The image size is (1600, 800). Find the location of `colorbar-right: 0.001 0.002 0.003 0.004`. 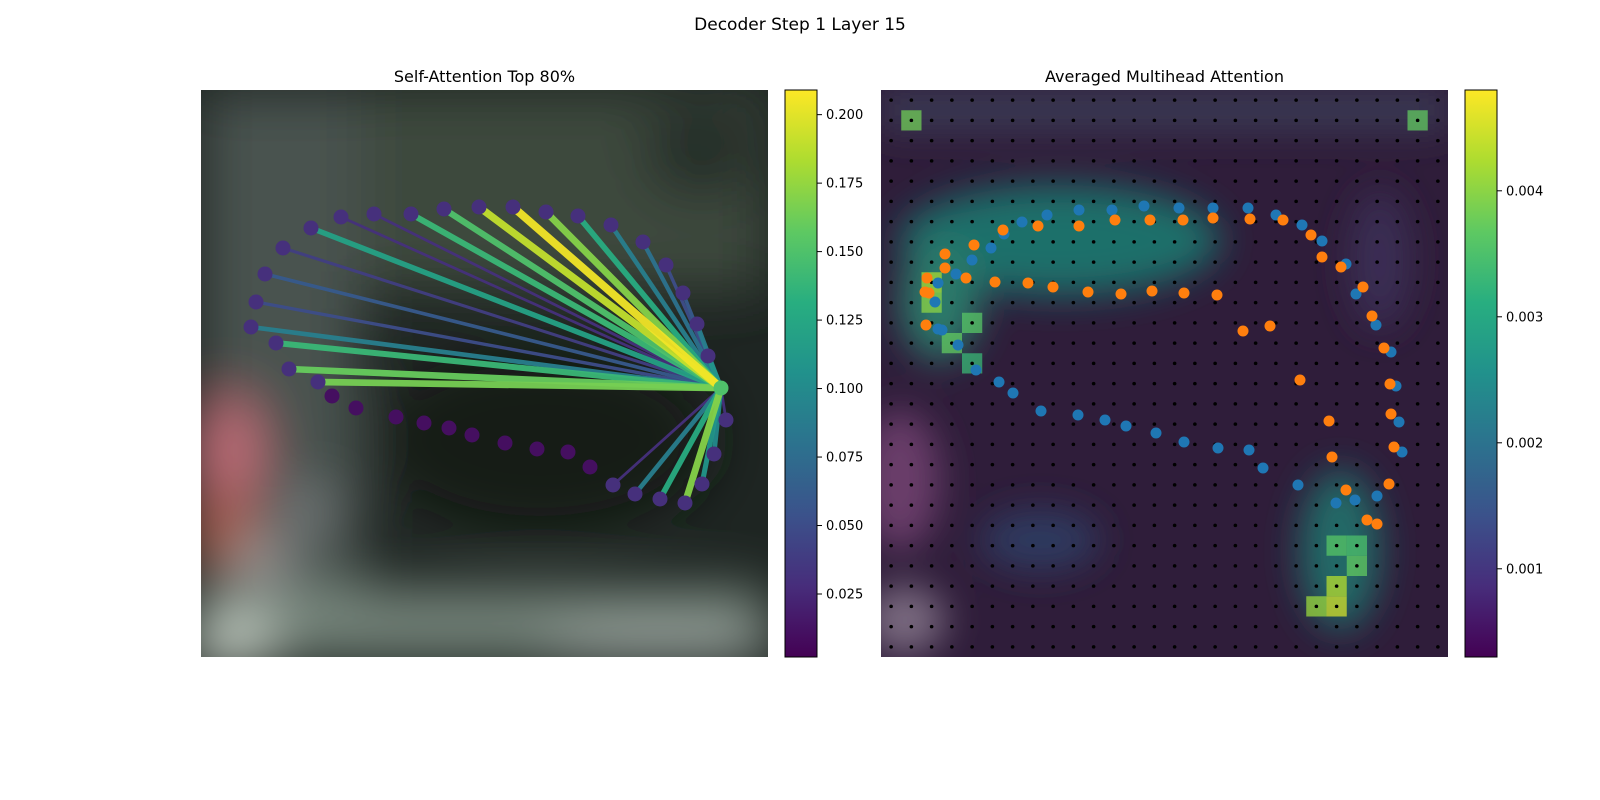

colorbar-right: 0.001 0.002 0.003 0.004 is located at coordinates (1503, 373).